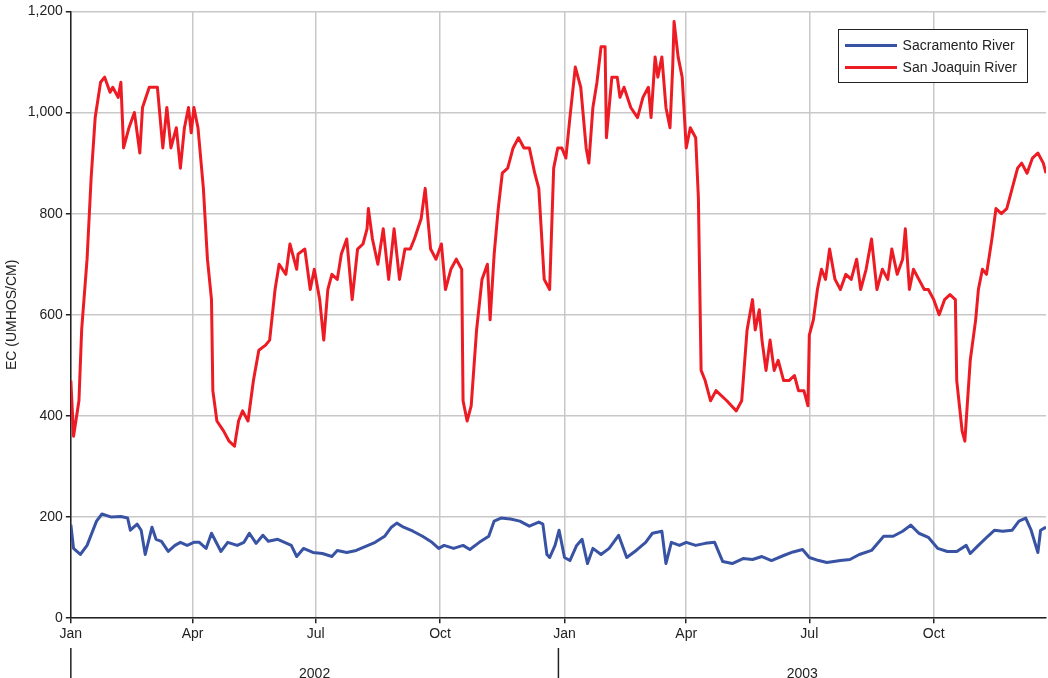 This screenshot has width=1048, height=678. What do you see at coordinates (51, 313) in the screenshot?
I see `y-tick-label: 600` at bounding box center [51, 313].